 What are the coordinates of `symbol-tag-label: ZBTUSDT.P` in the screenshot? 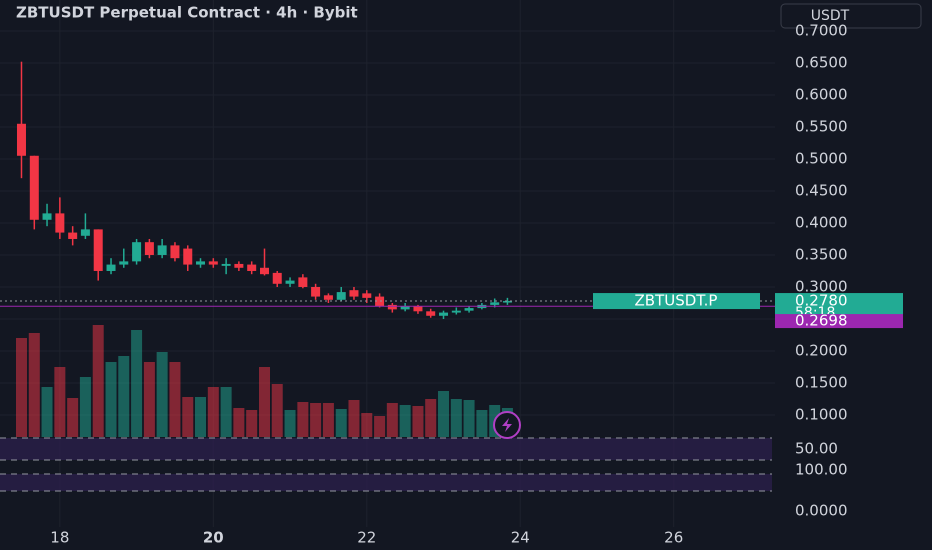 It's located at (676, 301).